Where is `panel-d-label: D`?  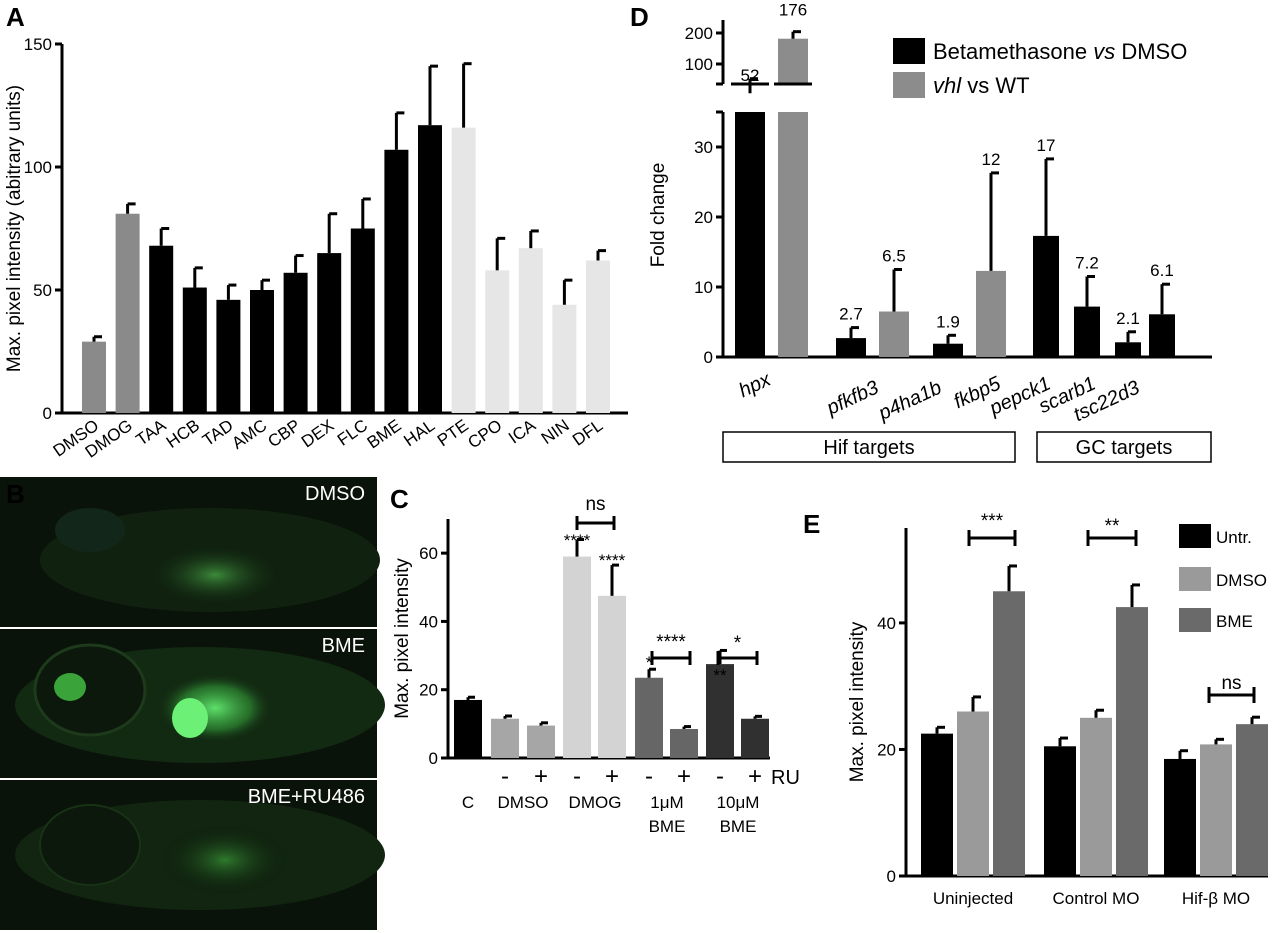
panel-d-label: D is located at coordinates (639, 17).